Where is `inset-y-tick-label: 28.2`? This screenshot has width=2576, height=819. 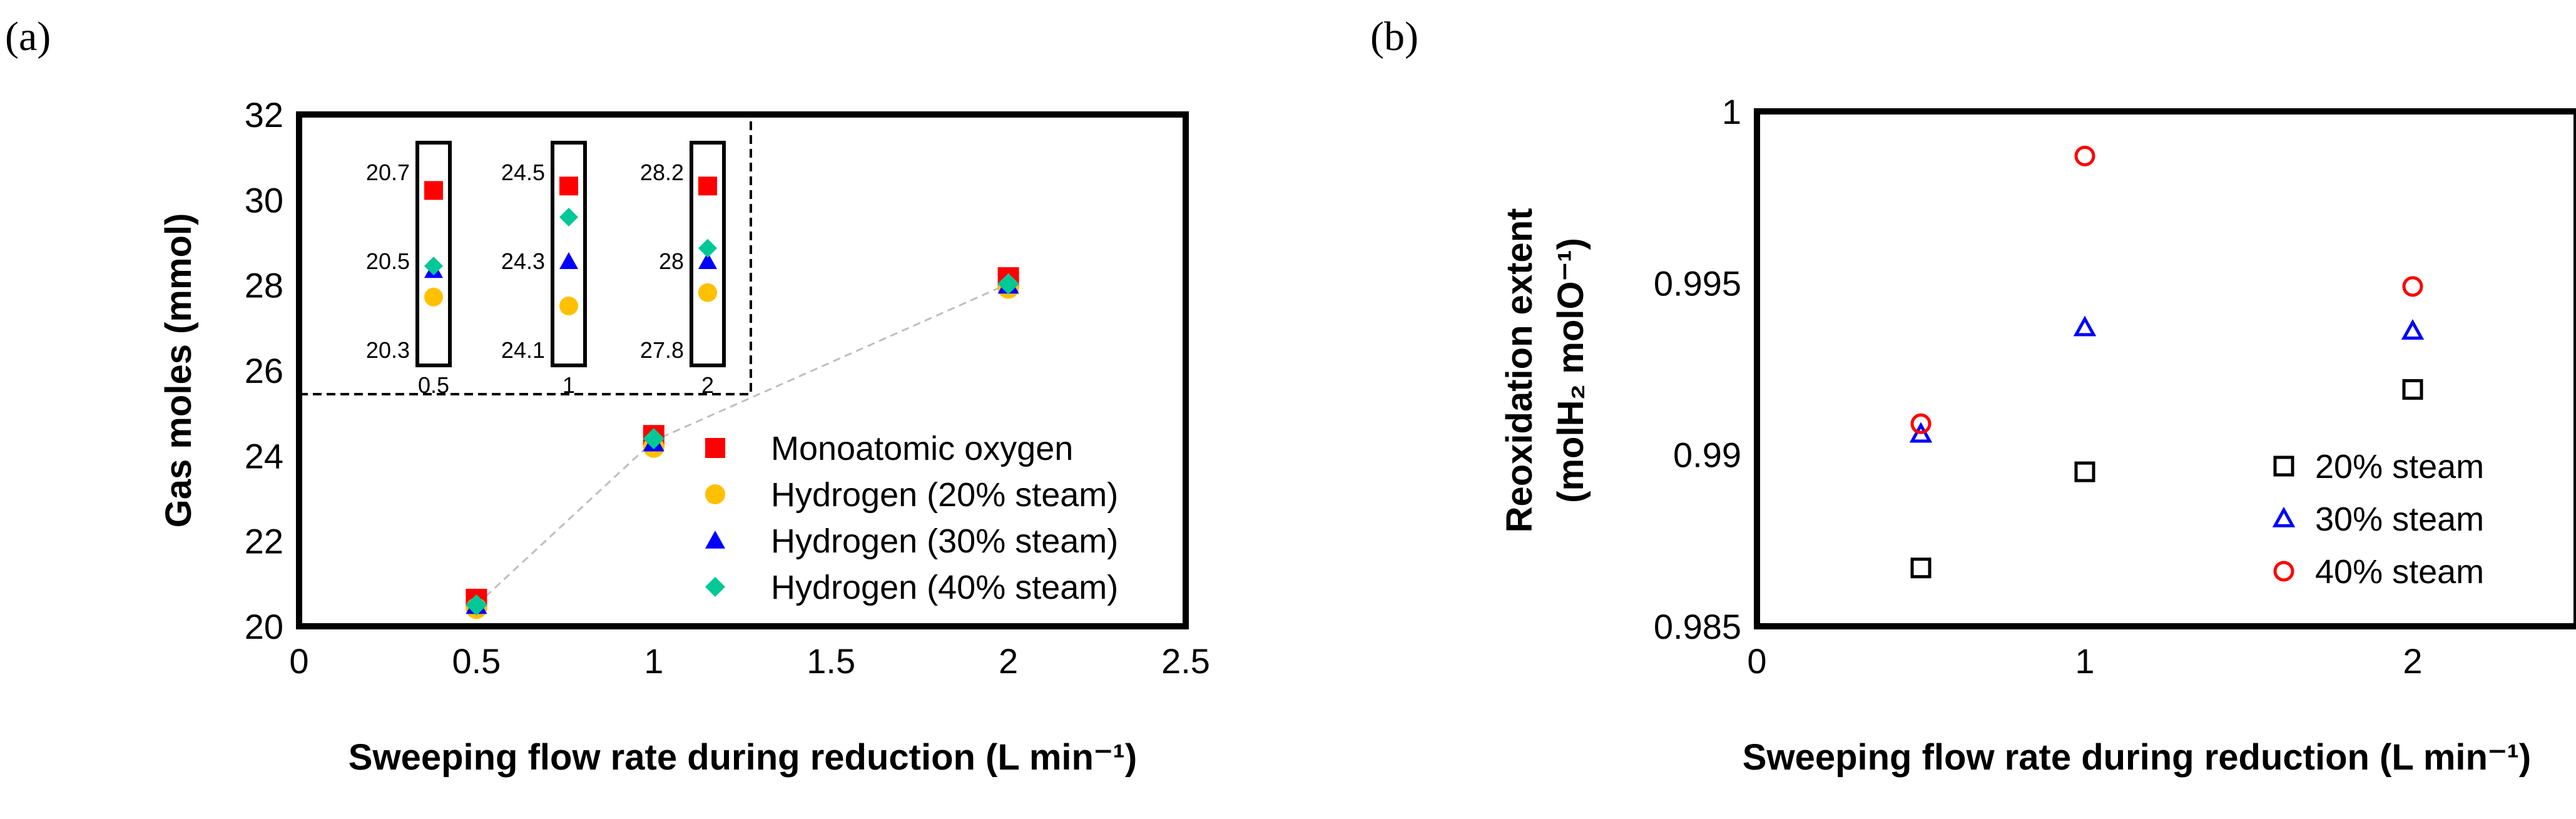
inset-y-tick-label: 28.2 is located at coordinates (662, 172).